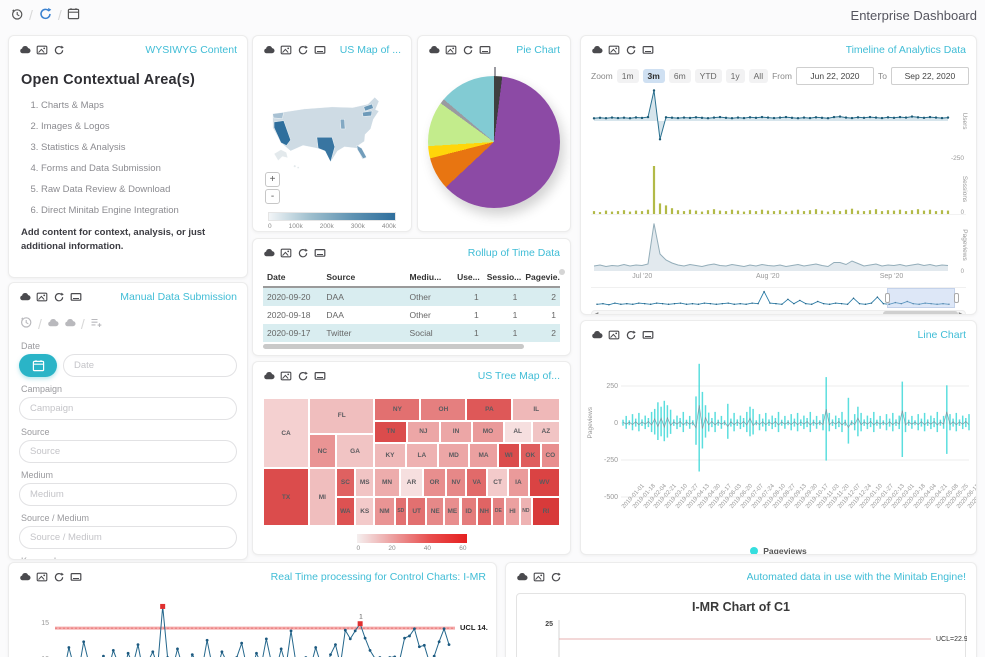 This screenshot has height=657, width=985. What do you see at coordinates (422, 455) in the screenshot?
I see `treemap-cell-LA: LA` at bounding box center [422, 455].